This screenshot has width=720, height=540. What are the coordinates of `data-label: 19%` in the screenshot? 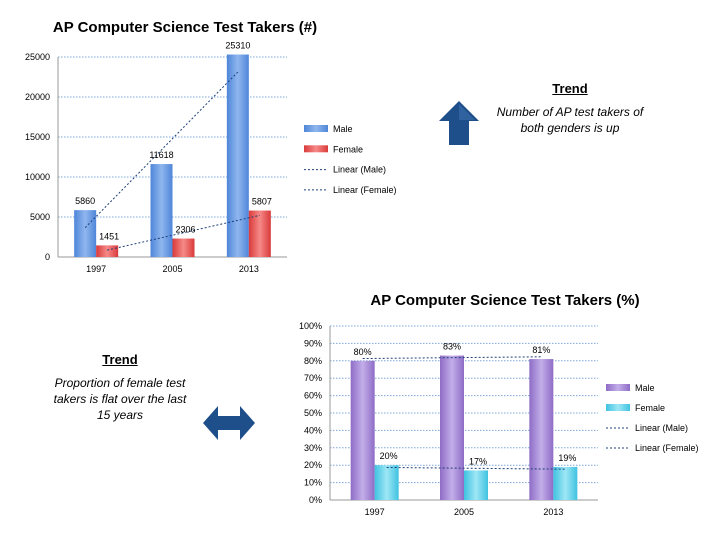 It's located at (567, 458).